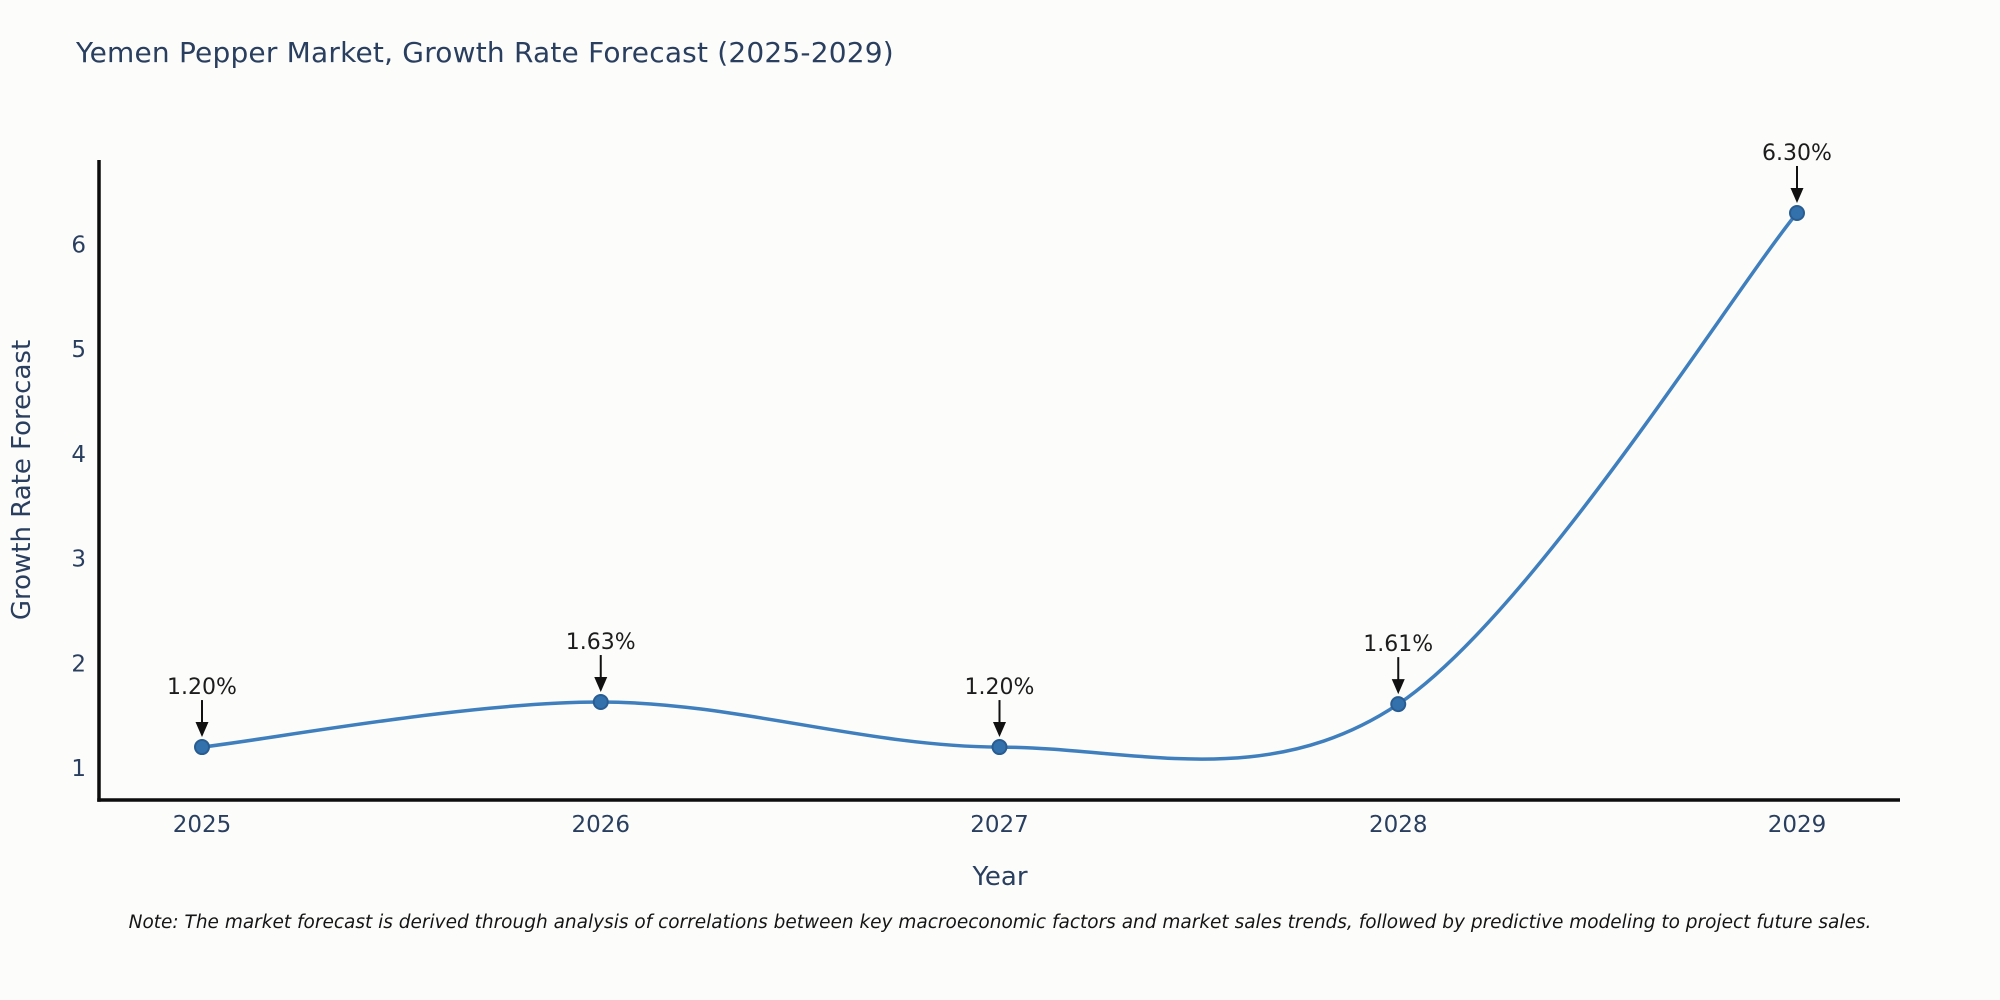 The width and height of the screenshot is (2000, 1000). What do you see at coordinates (601, 642) in the screenshot?
I see `data-point-label: 1.63%` at bounding box center [601, 642].